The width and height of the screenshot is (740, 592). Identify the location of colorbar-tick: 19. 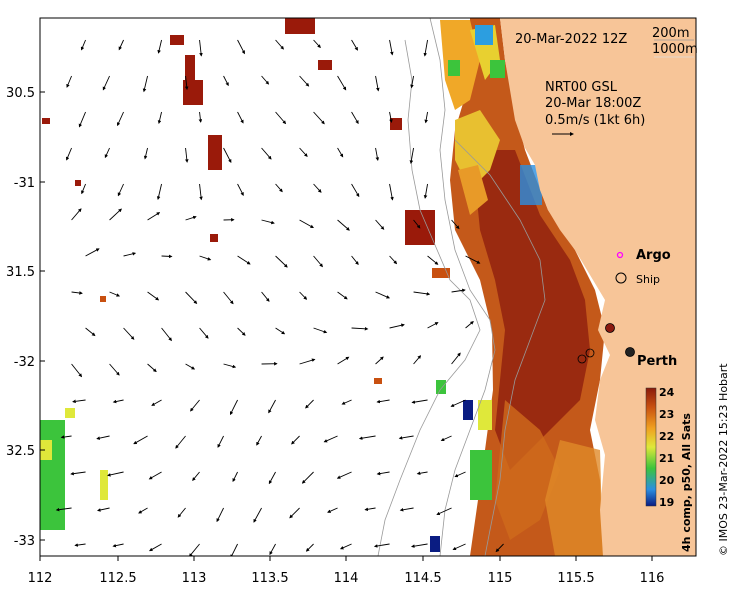
(666, 502).